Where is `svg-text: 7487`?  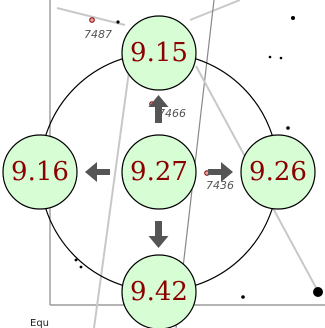
svg-text: 7487 is located at coordinates (98, 34).